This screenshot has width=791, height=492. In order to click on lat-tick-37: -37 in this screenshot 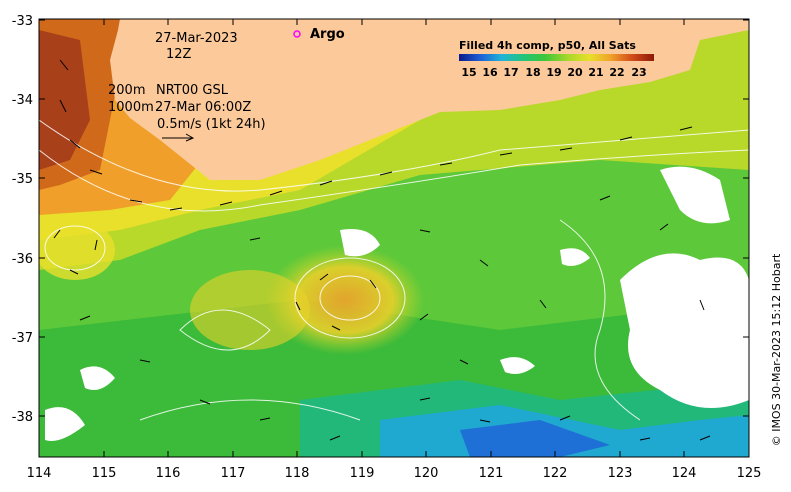, I will do `click(22, 338)`.